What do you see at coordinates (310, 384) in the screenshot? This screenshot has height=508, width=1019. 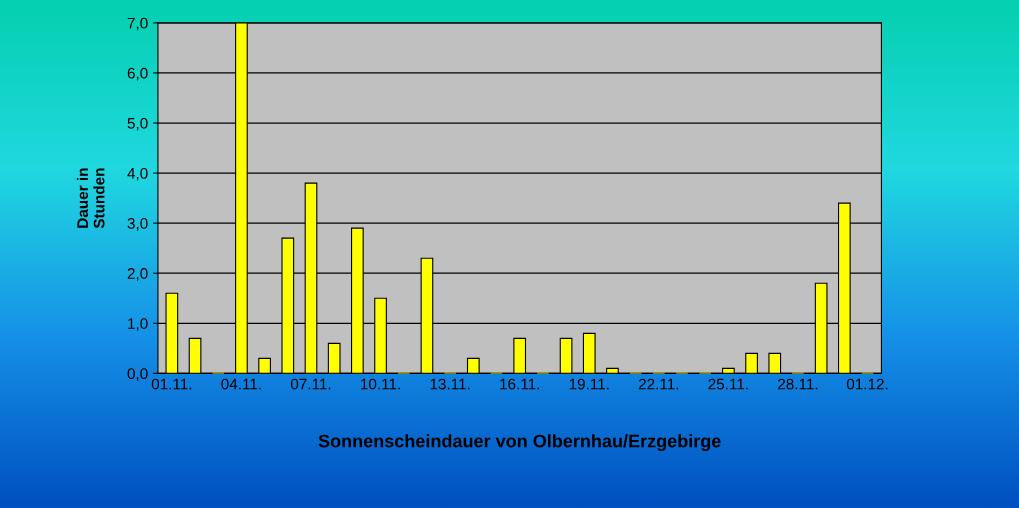 I see `x-tick-label: 07.11.` at bounding box center [310, 384].